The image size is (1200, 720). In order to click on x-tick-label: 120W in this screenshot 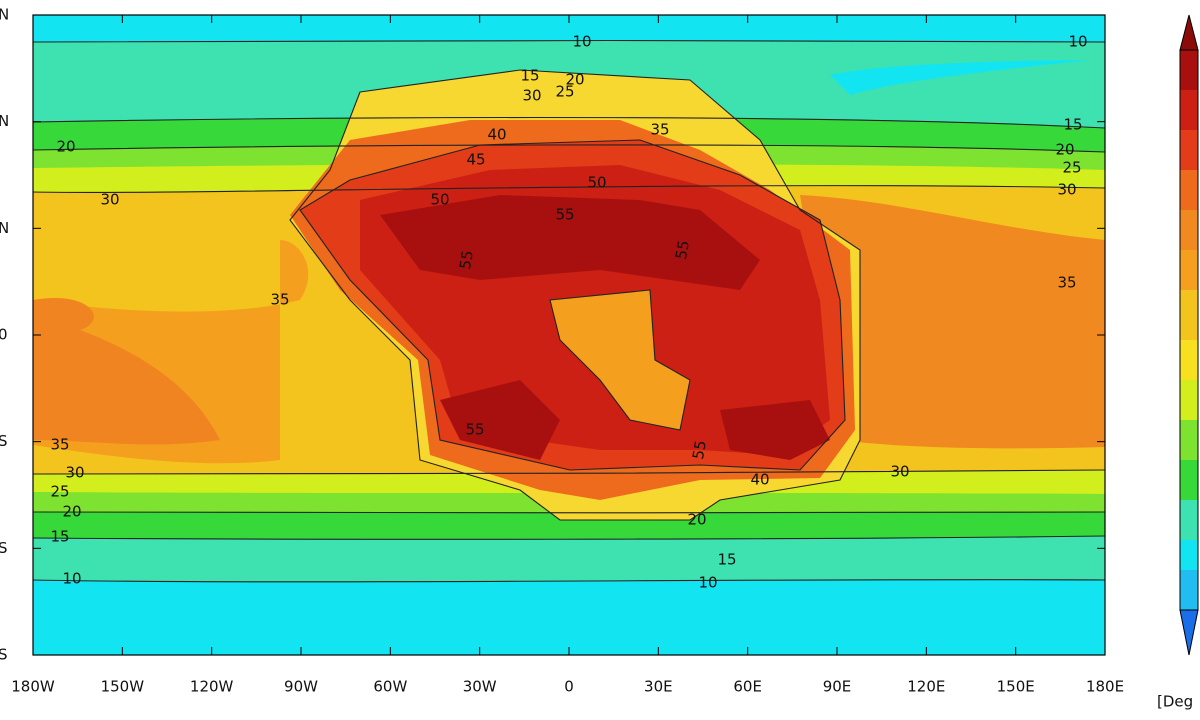, I will do `click(212, 687)`.